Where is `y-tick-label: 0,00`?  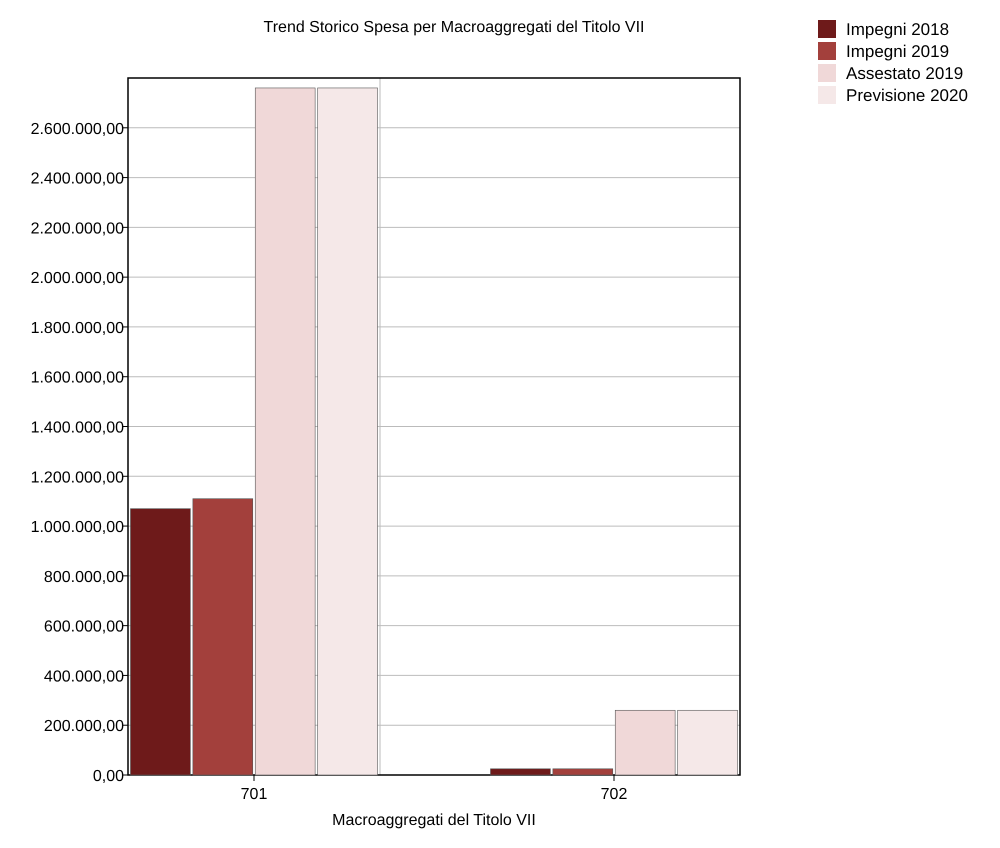
y-tick-label: 0,00 is located at coordinates (108, 776).